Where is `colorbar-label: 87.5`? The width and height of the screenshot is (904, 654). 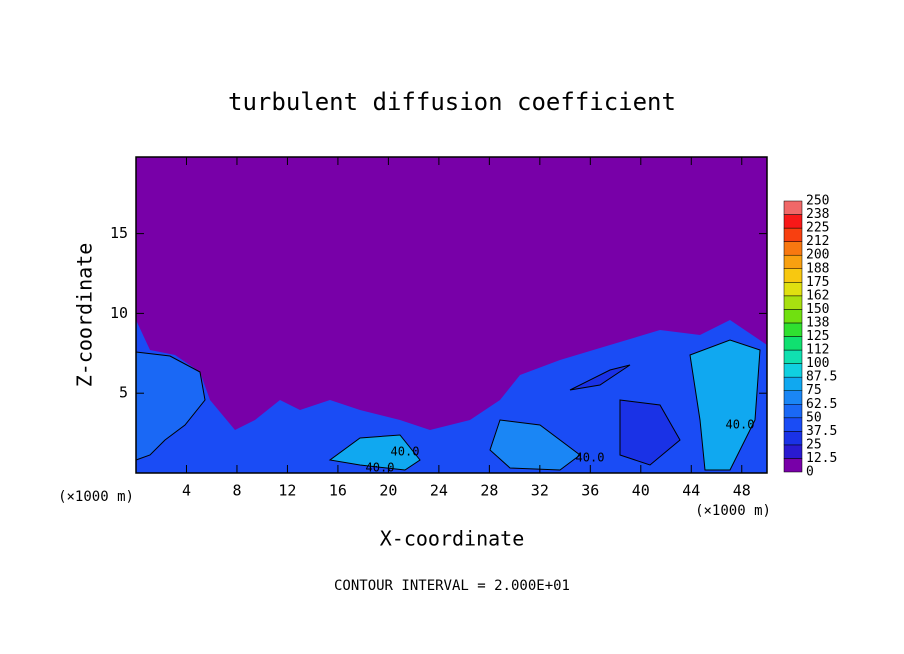
colorbar-label: 87.5 is located at coordinates (821, 377).